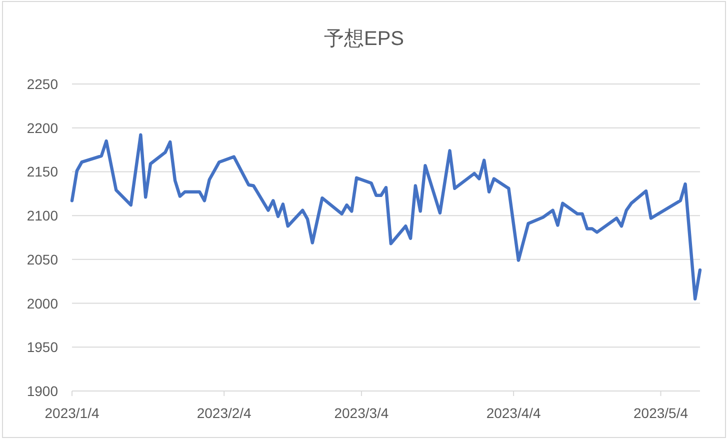 The height and width of the screenshot is (440, 728). I want to click on x-tick-label: 2023/4/4, so click(514, 413).